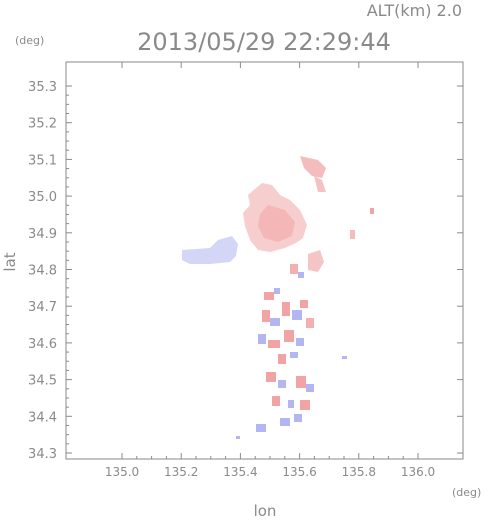 The image size is (491, 521). Describe the element at coordinates (42, 381) in the screenshot. I see `y-tick-label: 34.5` at that location.